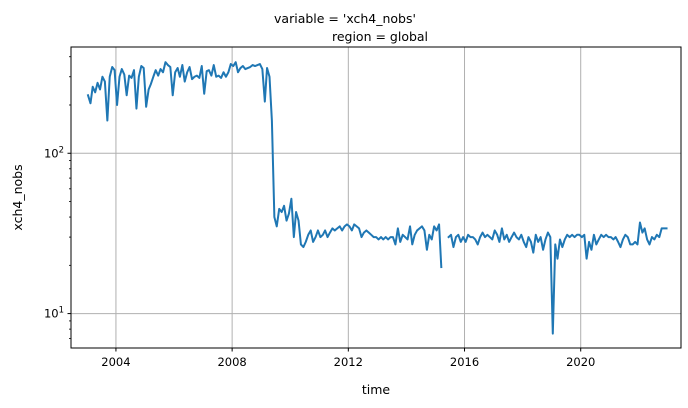 Image resolution: width=688 pixels, height=408 pixels. Describe the element at coordinates (54, 313) in the screenshot. I see `y-tick-label: 10¹` at that location.